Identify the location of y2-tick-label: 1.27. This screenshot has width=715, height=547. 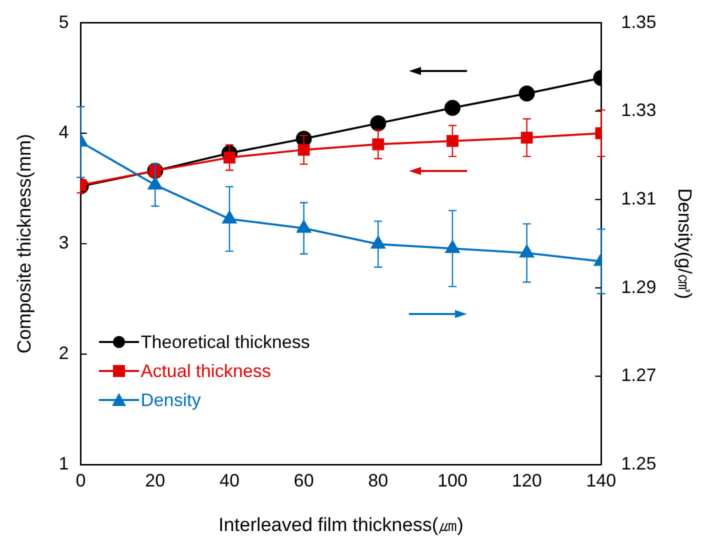
(638, 375).